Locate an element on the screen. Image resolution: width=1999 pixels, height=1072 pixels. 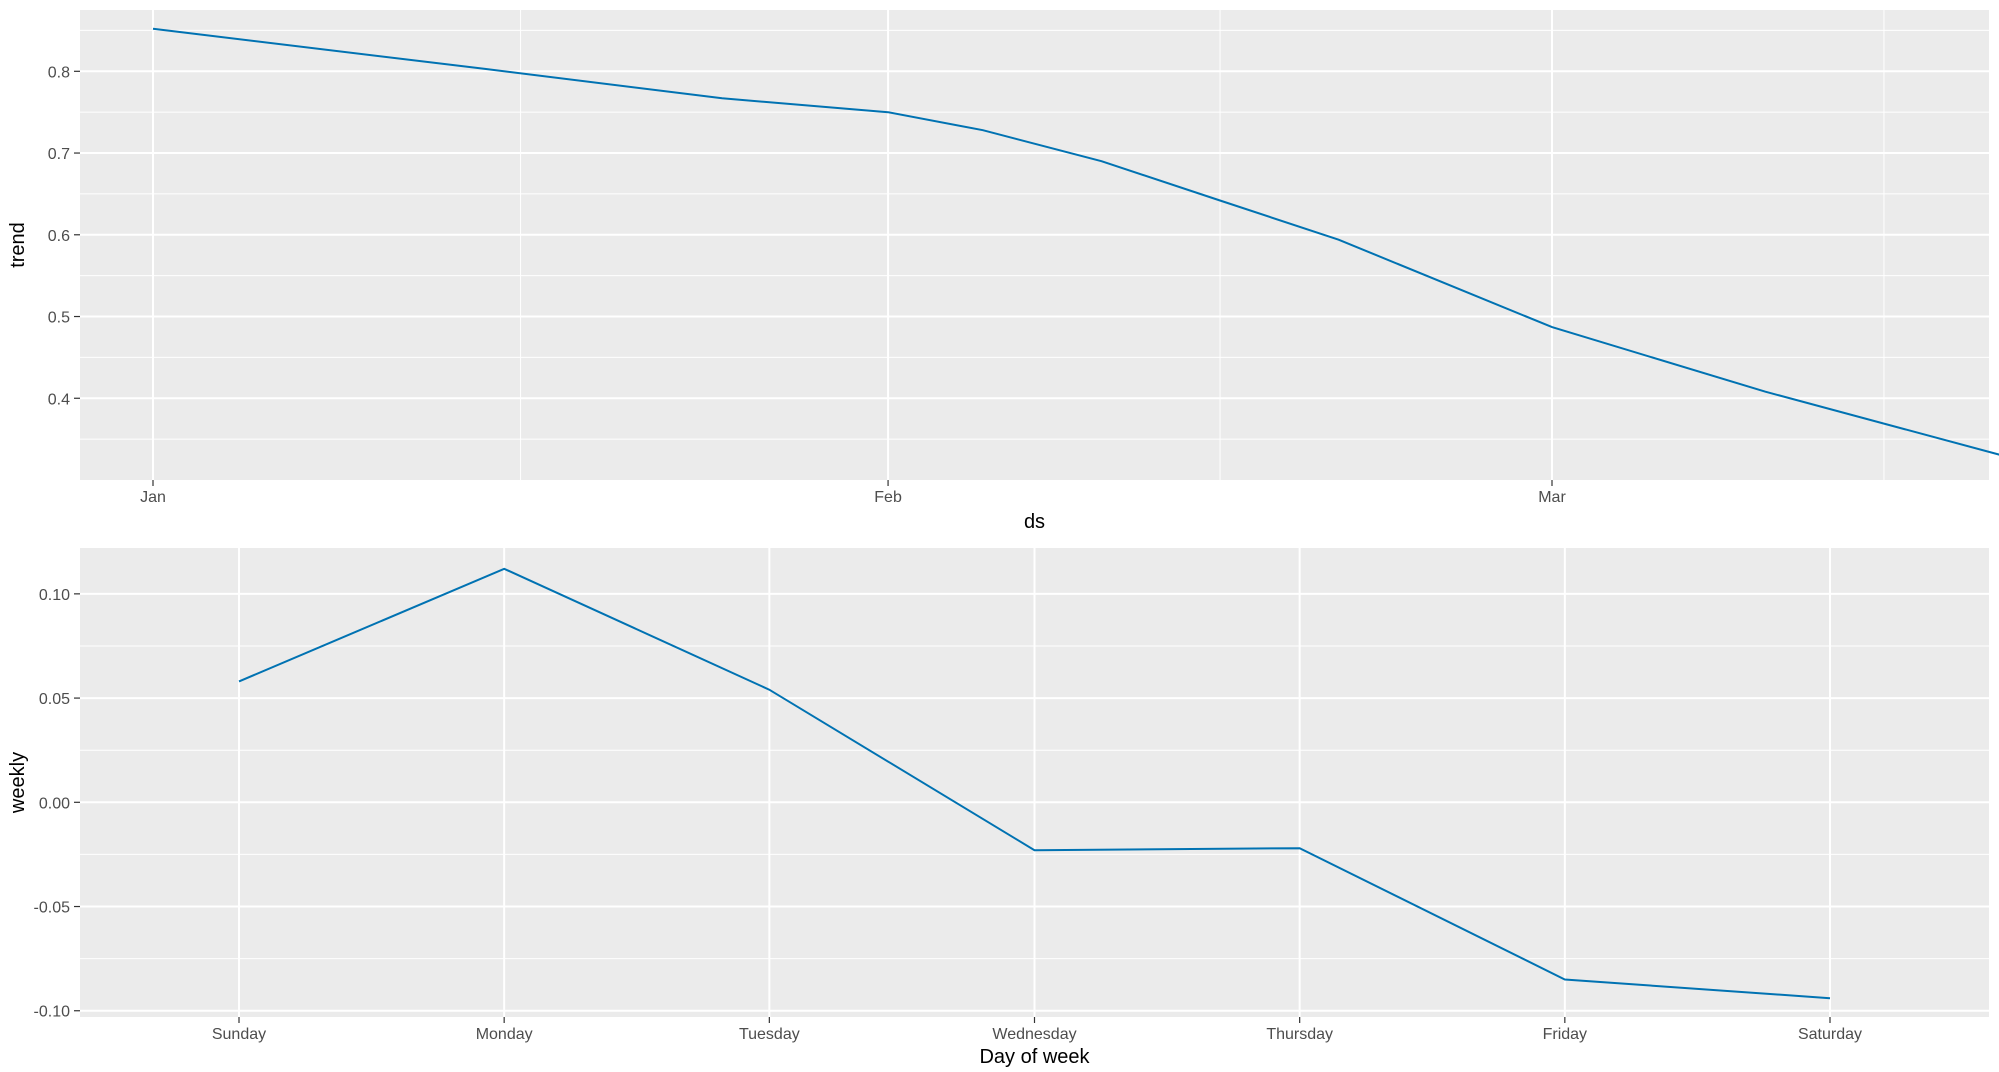
weekly-x-tick-label: Thursday is located at coordinates (1299, 1034).